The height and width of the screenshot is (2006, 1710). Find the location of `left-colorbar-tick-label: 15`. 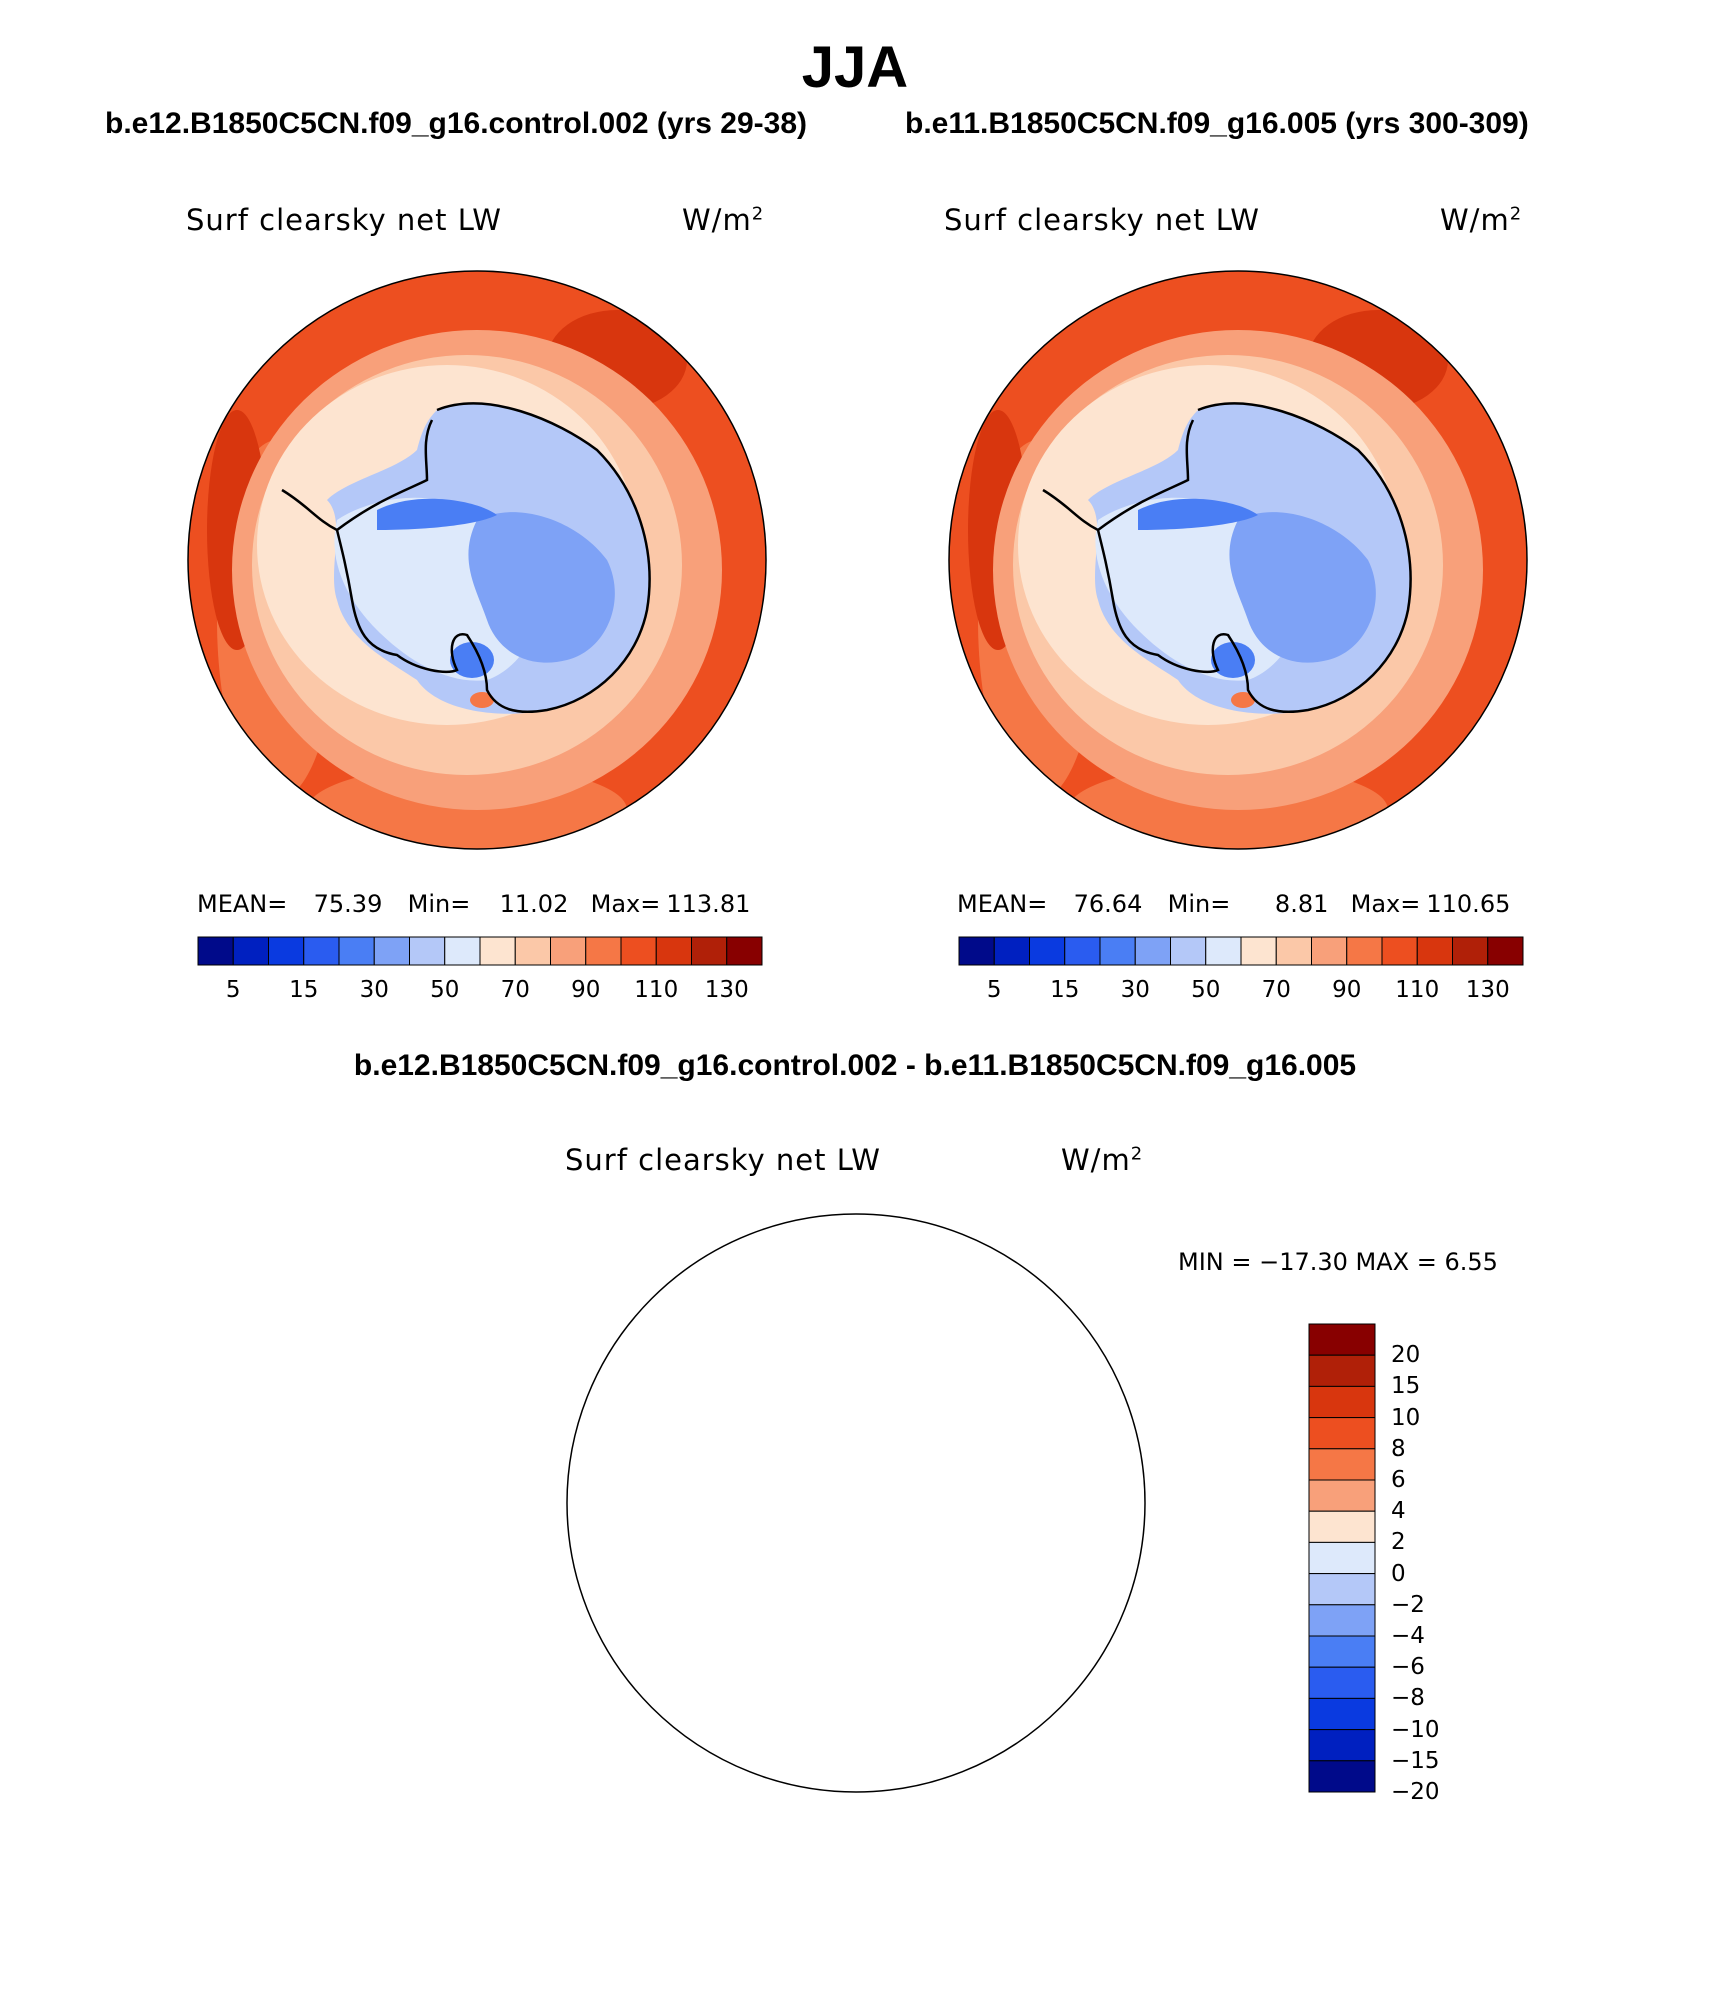

left-colorbar-tick-label: 15 is located at coordinates (304, 990).